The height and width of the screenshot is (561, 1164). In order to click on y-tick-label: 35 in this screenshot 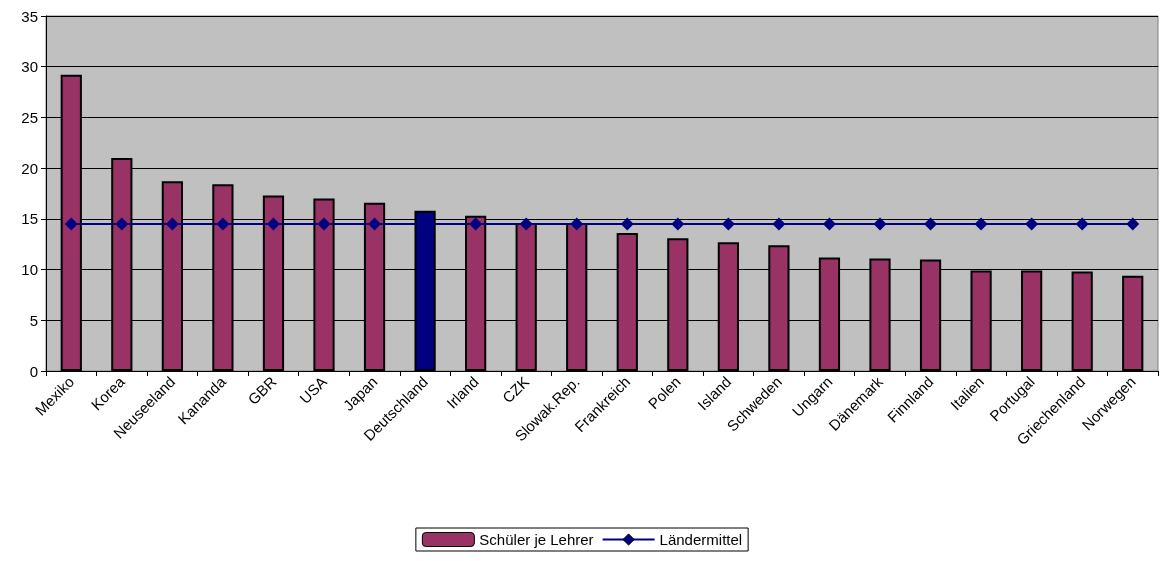, I will do `click(29, 16)`.